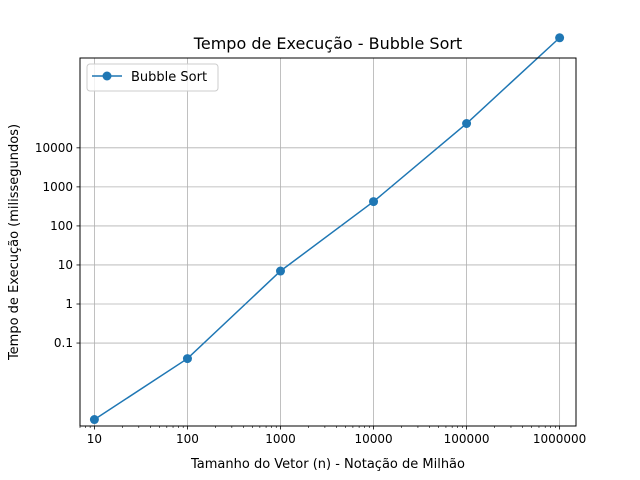 The height and width of the screenshot is (480, 640). What do you see at coordinates (327, 43) in the screenshot?
I see `chart-title: Tempo de Execução - Bubble Sort` at bounding box center [327, 43].